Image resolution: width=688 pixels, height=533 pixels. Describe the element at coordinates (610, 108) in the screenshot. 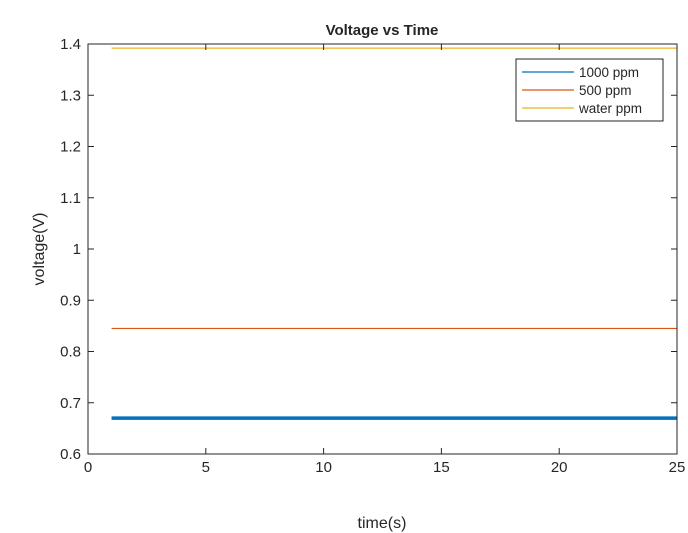

I see `legend-label-3: water ppm` at that location.